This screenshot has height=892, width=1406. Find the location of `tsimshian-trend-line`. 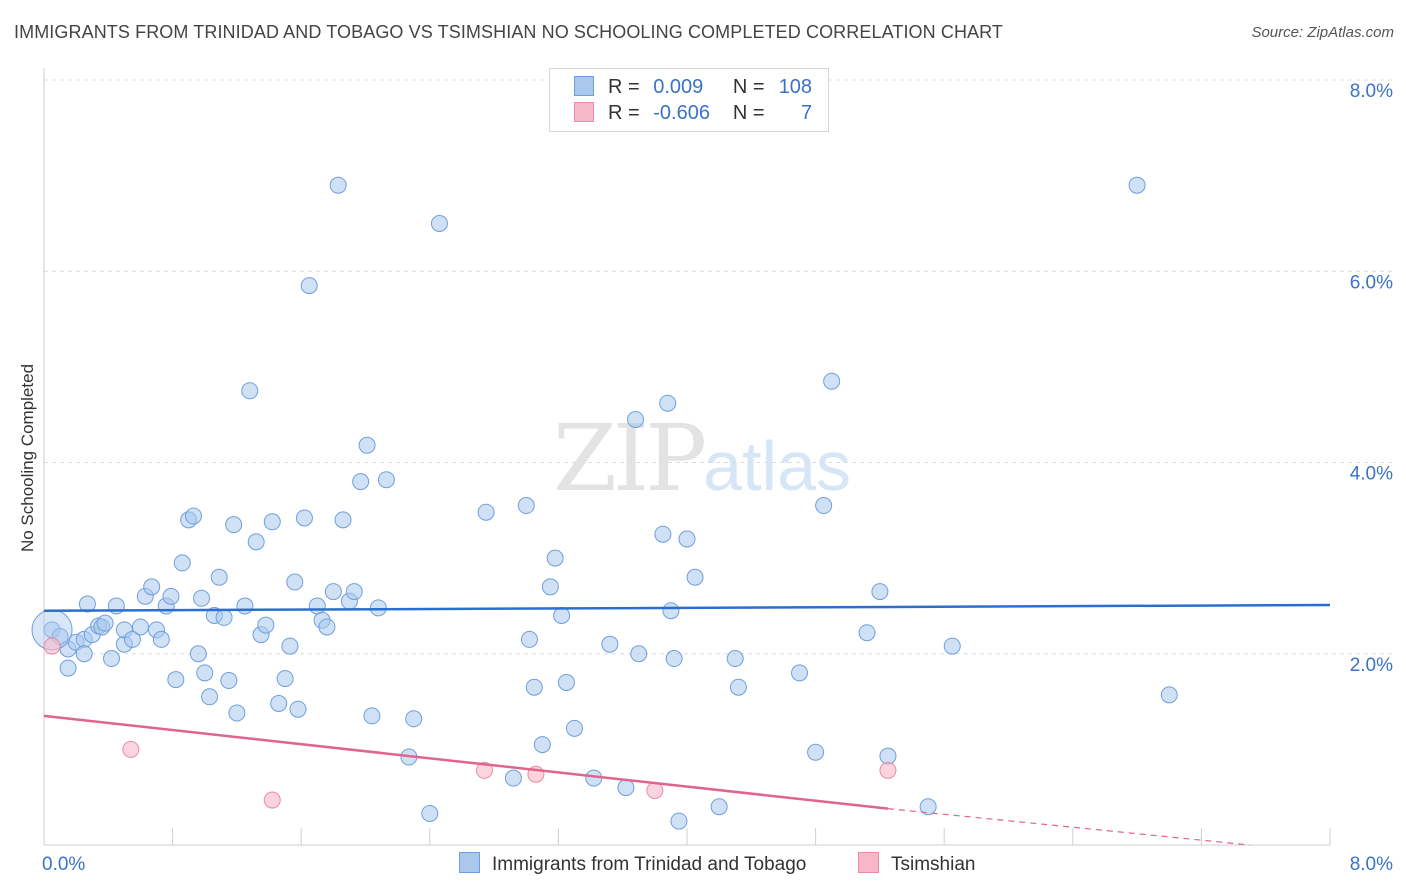

tsimshian-trend-line is located at coordinates (466, 762).